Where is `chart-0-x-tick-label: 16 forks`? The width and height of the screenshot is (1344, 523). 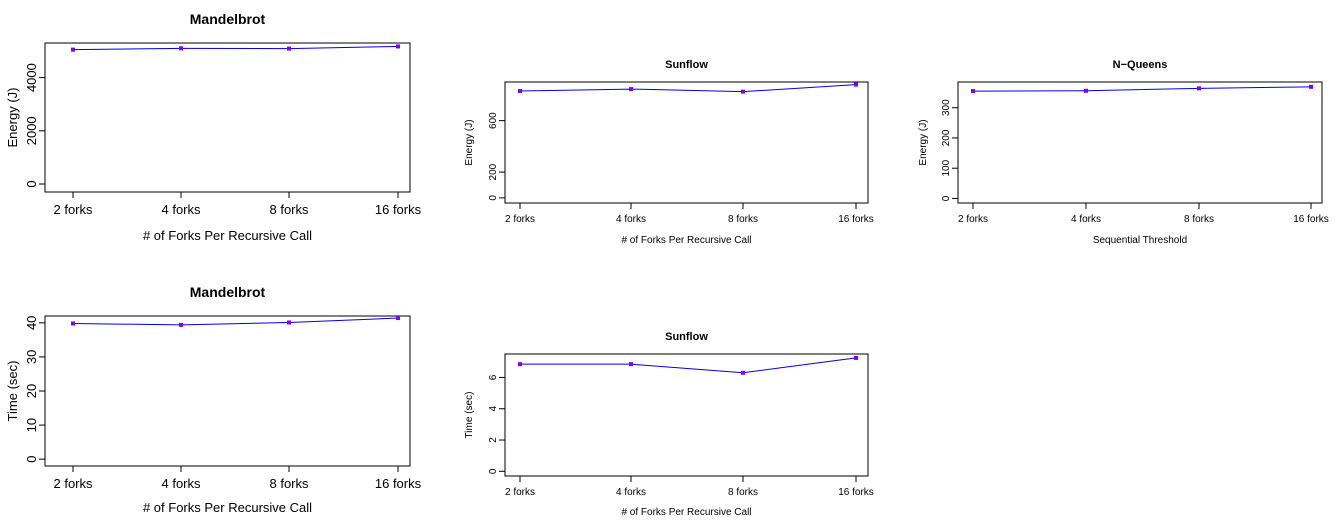
chart-0-x-tick-label: 16 forks is located at coordinates (398, 209).